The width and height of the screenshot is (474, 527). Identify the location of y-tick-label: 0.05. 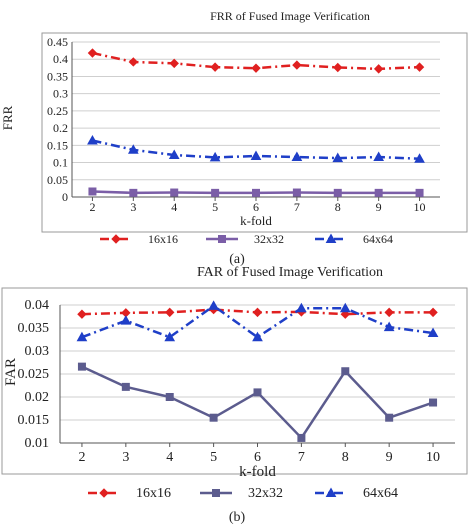
(57, 180).